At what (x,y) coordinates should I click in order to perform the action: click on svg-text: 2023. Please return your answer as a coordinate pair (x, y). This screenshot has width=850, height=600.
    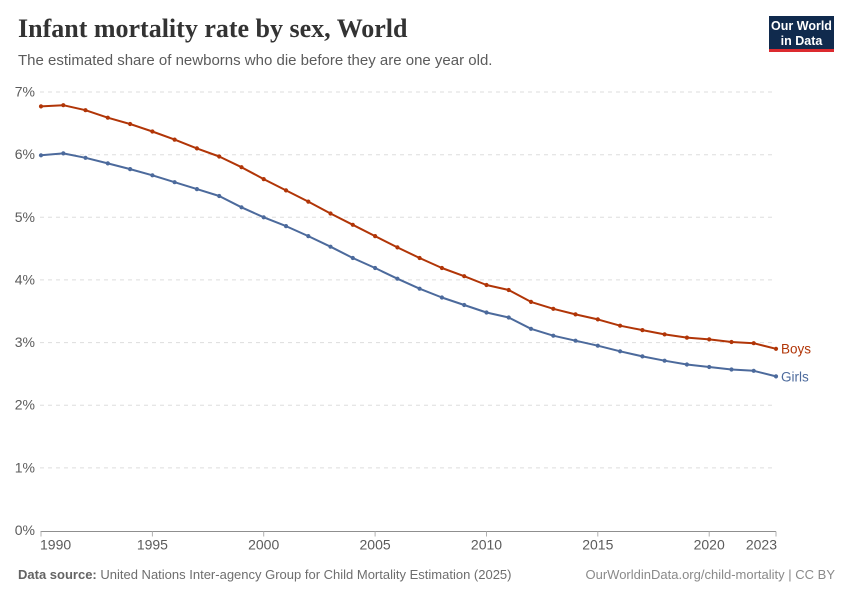
    Looking at the image, I should click on (761, 545).